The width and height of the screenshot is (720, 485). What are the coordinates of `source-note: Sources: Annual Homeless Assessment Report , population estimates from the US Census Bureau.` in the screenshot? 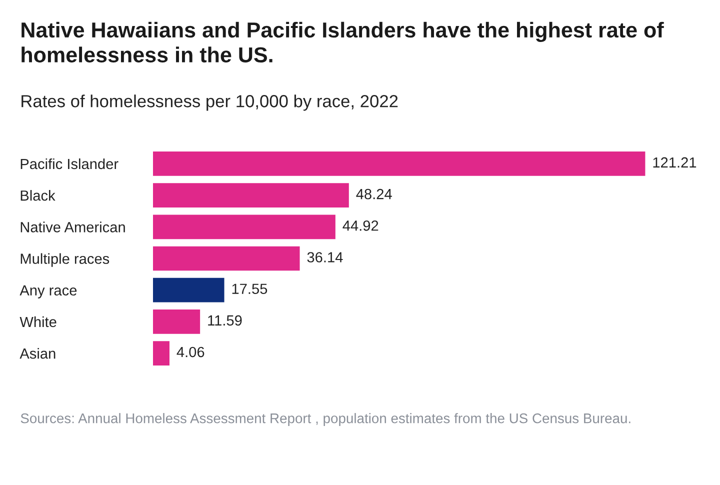 It's located at (325, 419).